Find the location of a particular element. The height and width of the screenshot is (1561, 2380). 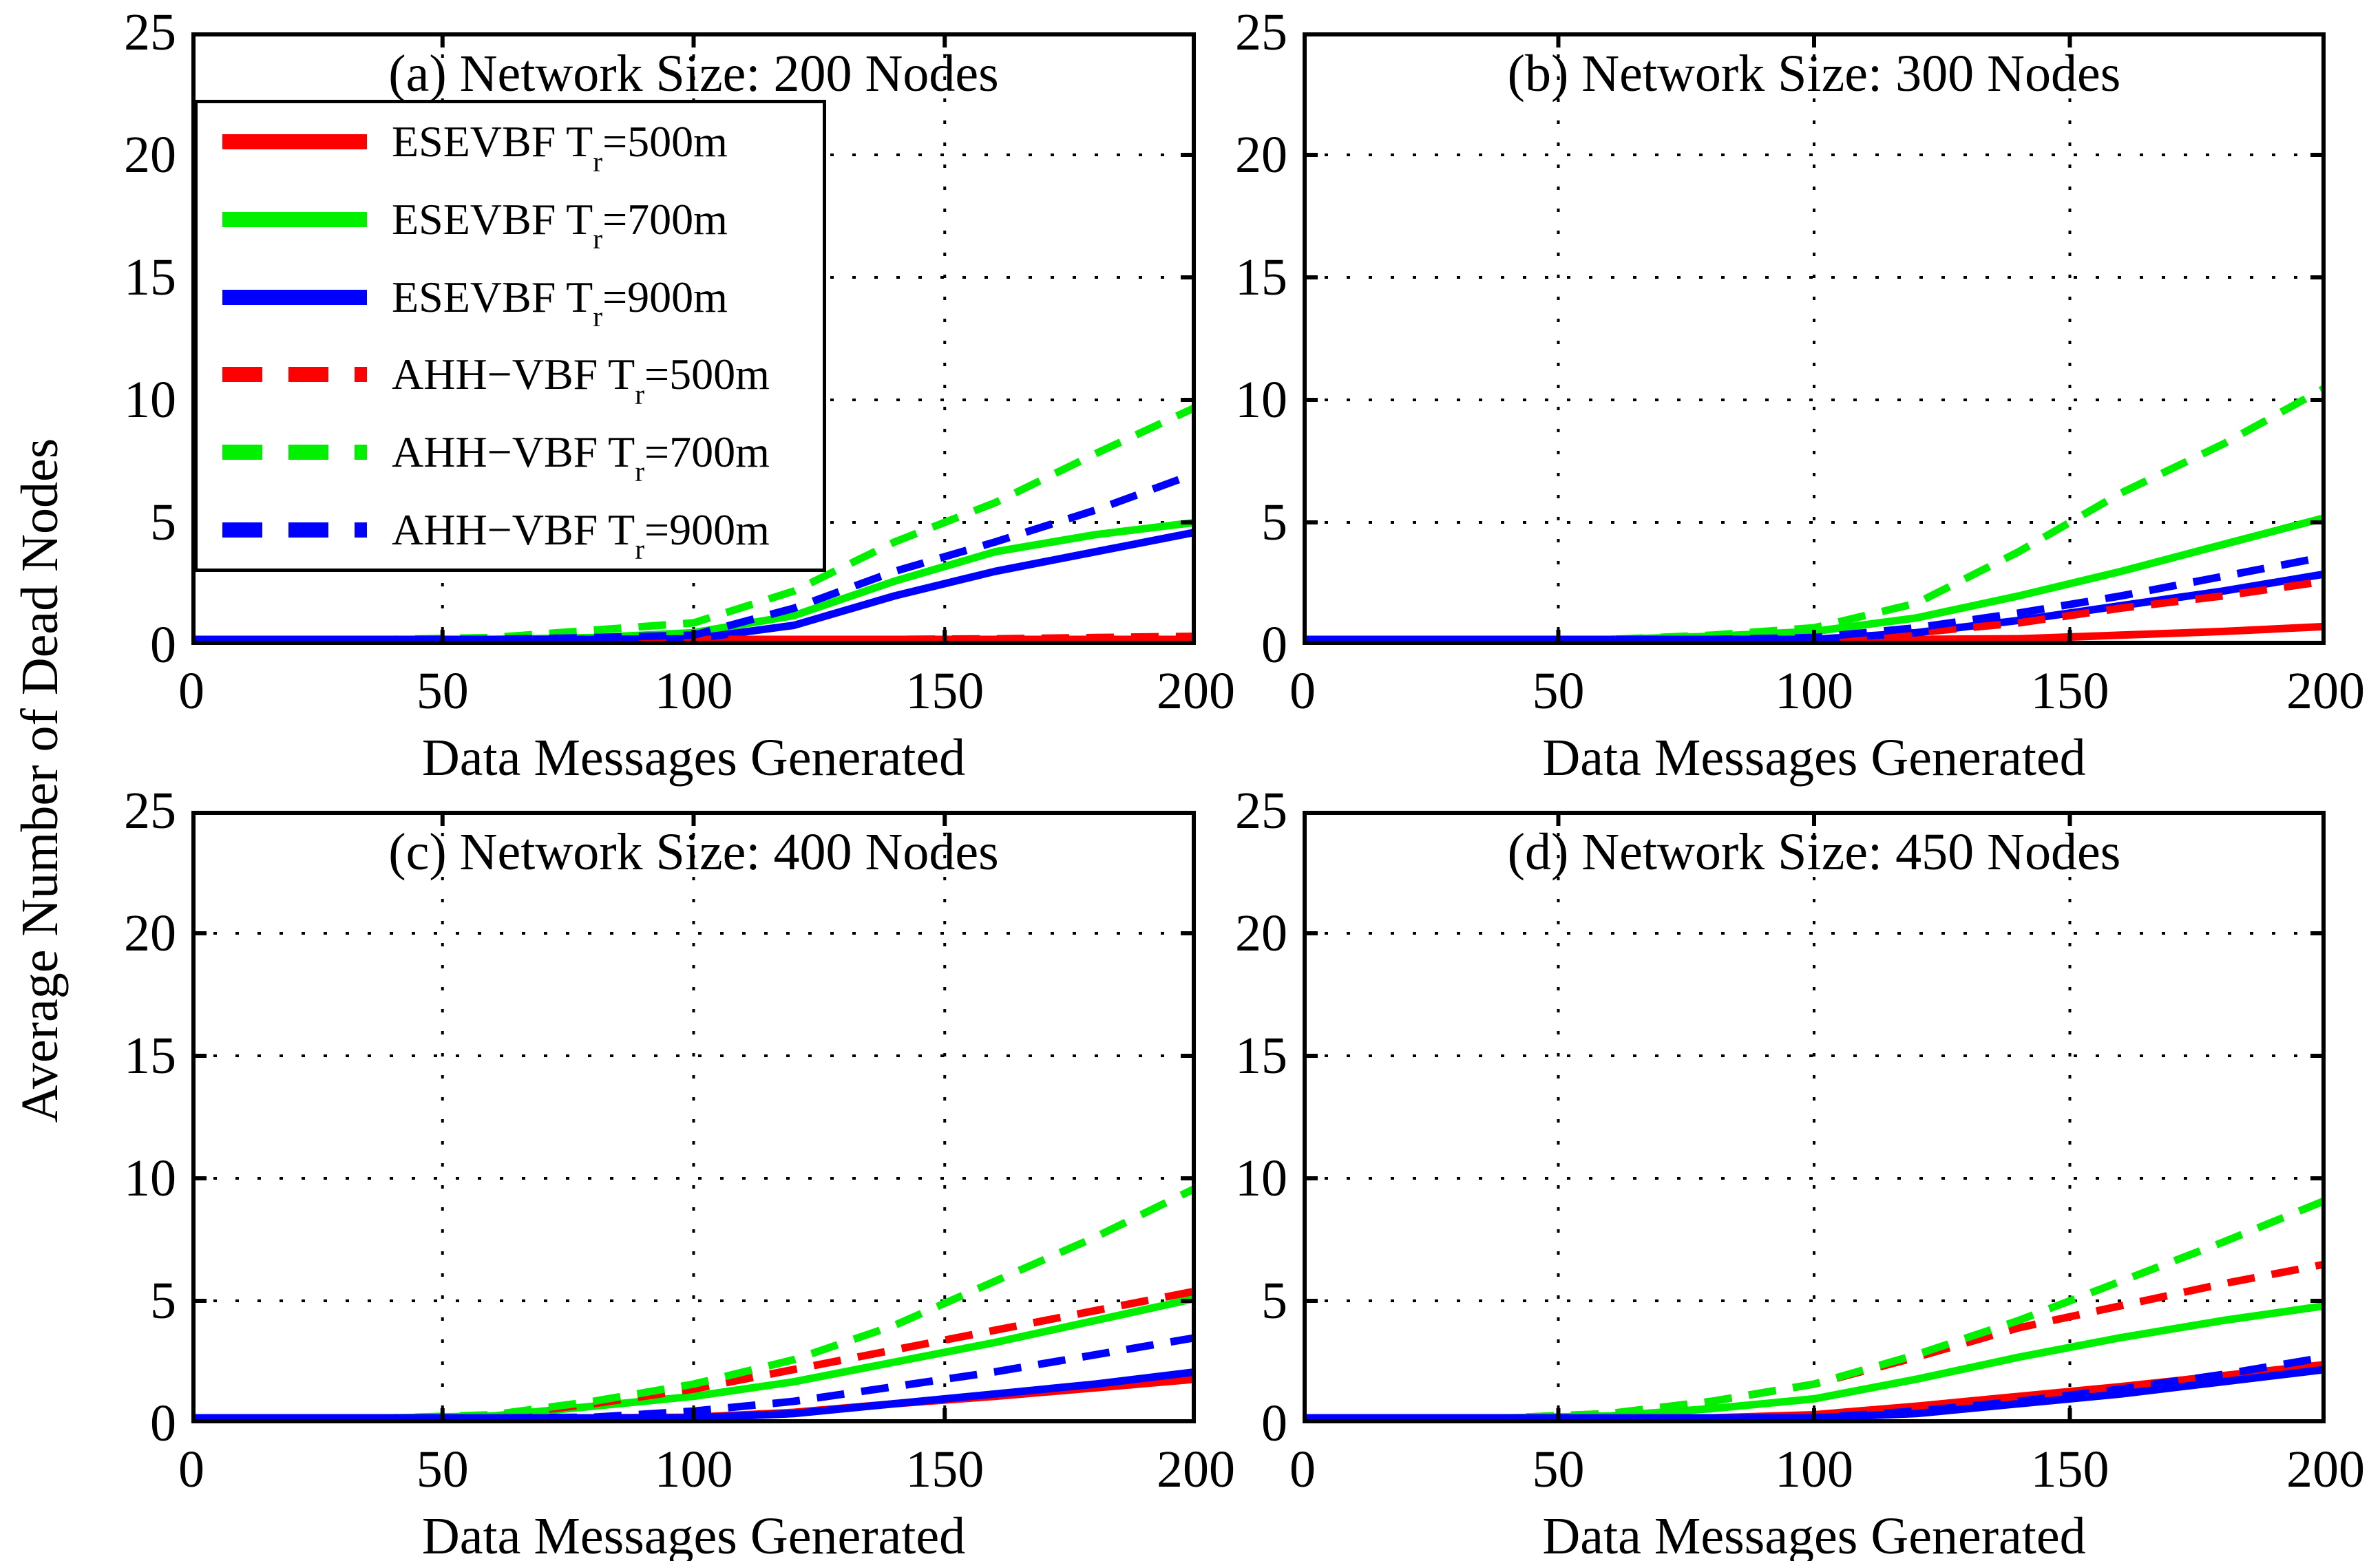

legend-item: AHH−VBF Tr=700m is located at coordinates (510, 452).